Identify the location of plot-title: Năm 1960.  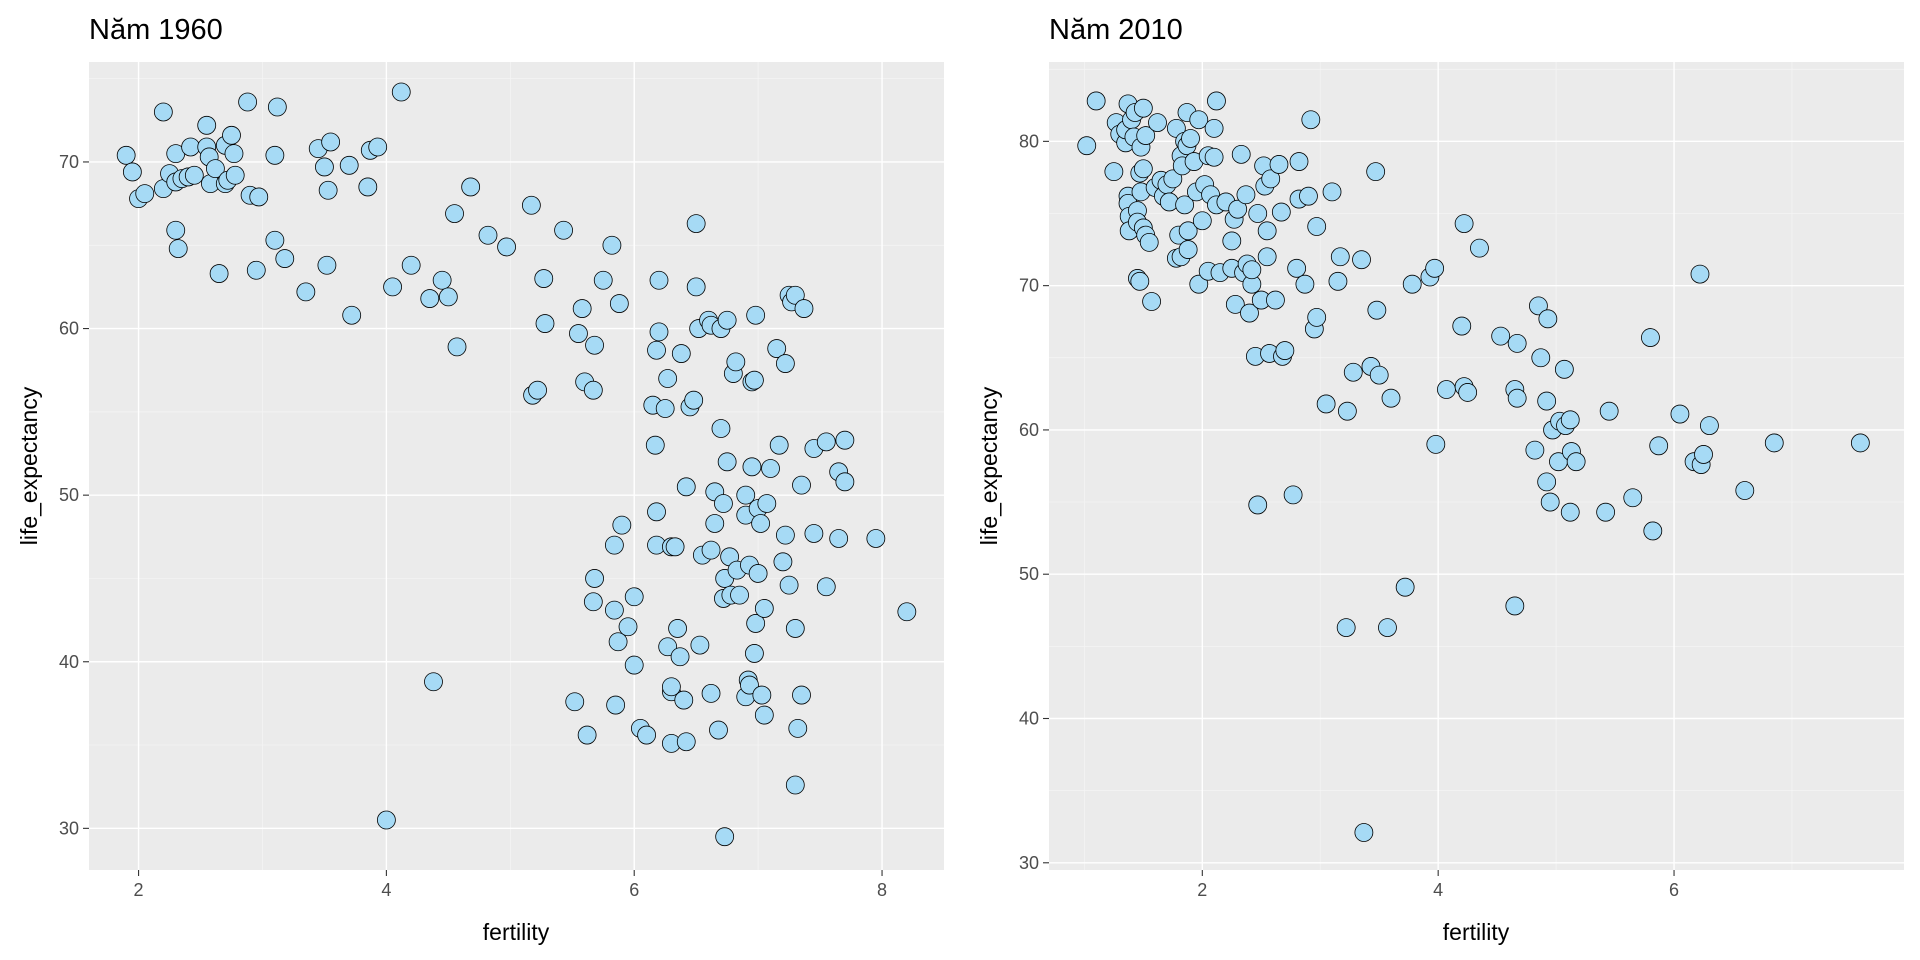
(156, 30).